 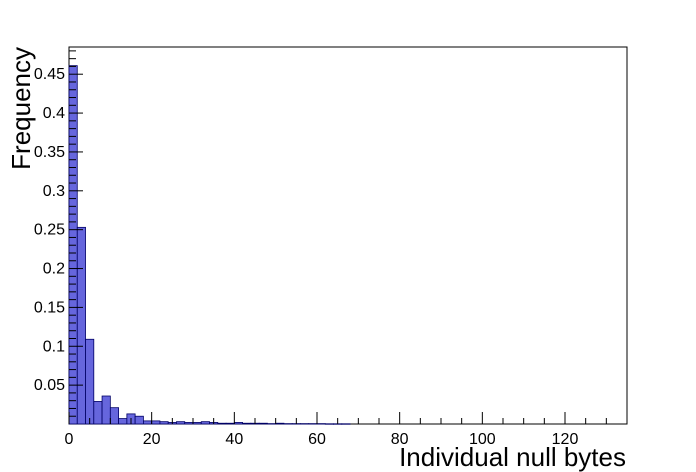 I want to click on y-tick-label: 0.1, so click(x=54, y=346).